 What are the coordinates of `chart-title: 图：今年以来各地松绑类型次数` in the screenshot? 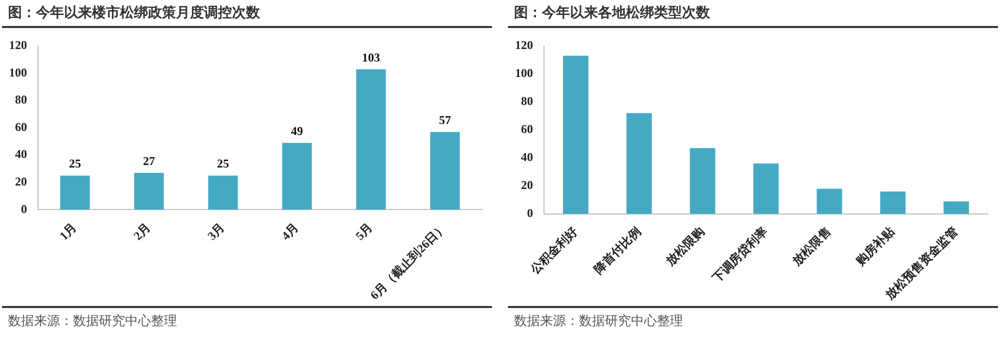 It's located at (753, 15).